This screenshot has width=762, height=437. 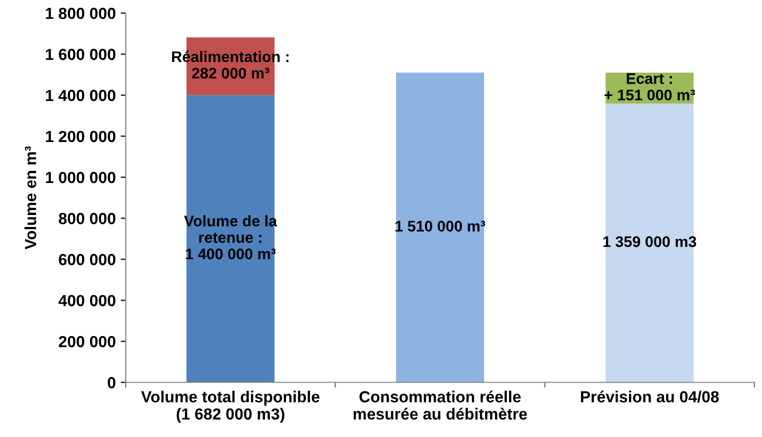 What do you see at coordinates (81, 96) in the screenshot?
I see `y-tick-label: 1 400 000` at bounding box center [81, 96].